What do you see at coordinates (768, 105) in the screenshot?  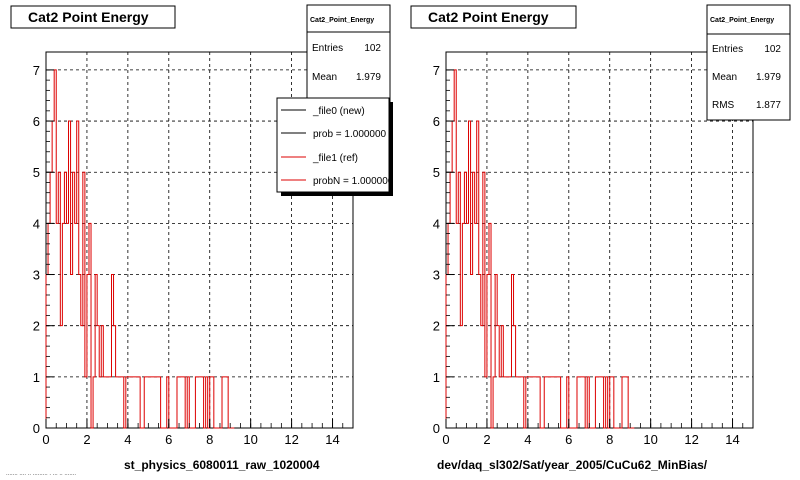 I see `right-stats-rms-value: 1.877` at bounding box center [768, 105].